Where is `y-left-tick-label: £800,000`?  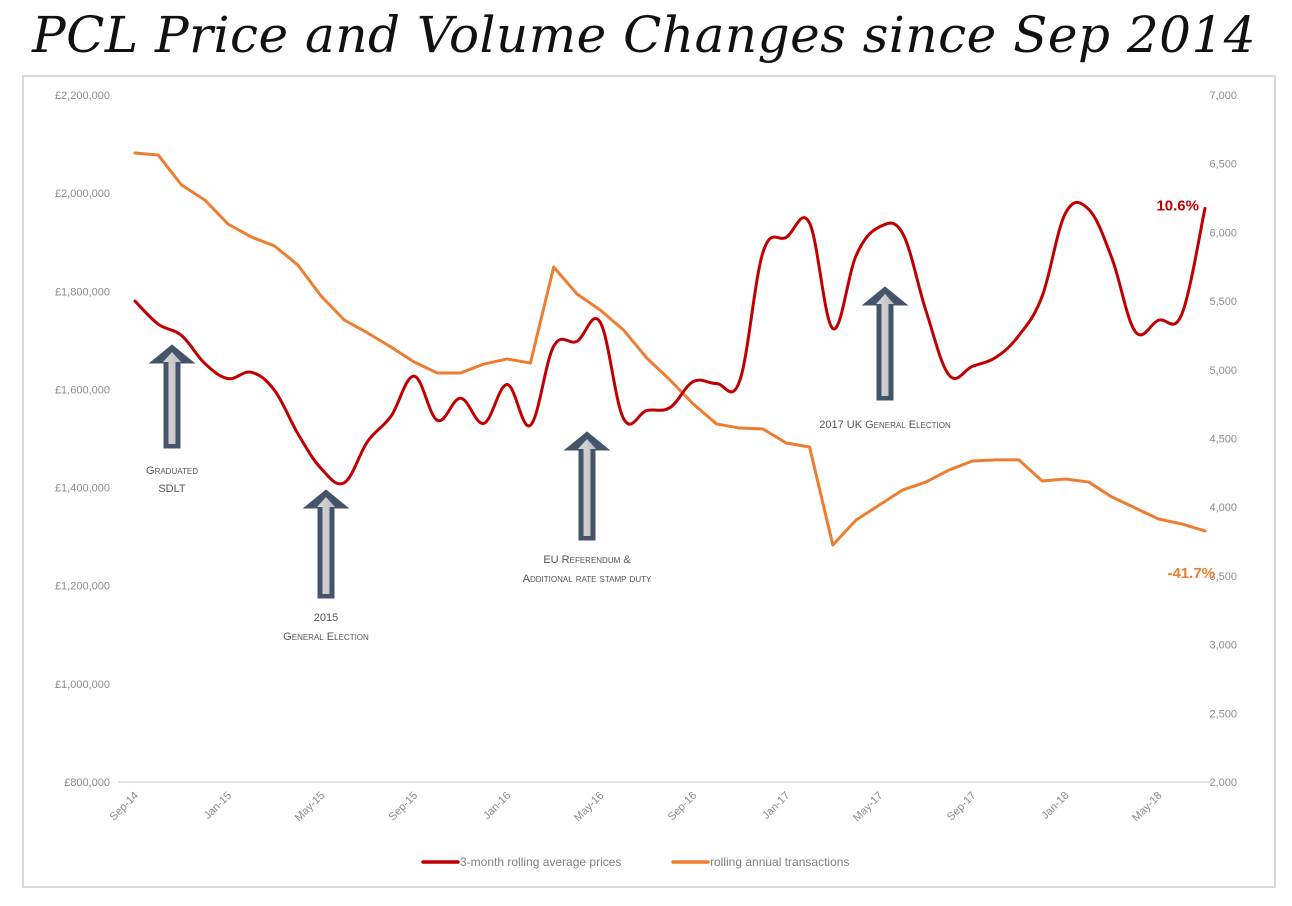
y-left-tick-label: £800,000 is located at coordinates (87, 783).